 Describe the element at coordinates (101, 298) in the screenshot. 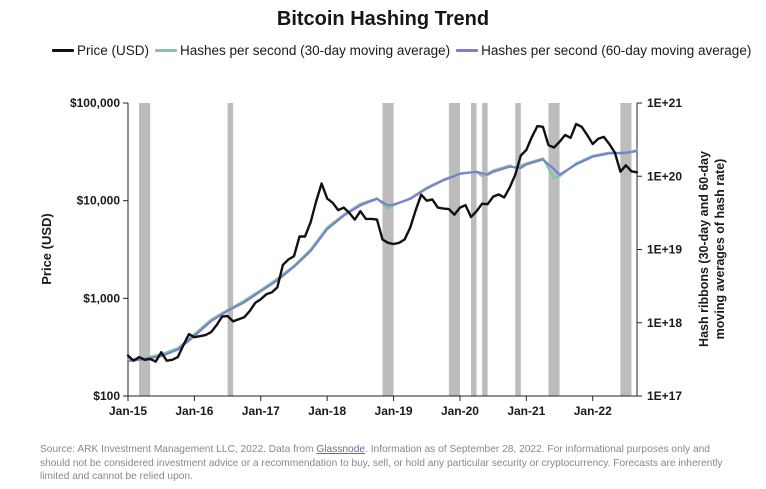

I see `y-tick-label: $1,000` at that location.